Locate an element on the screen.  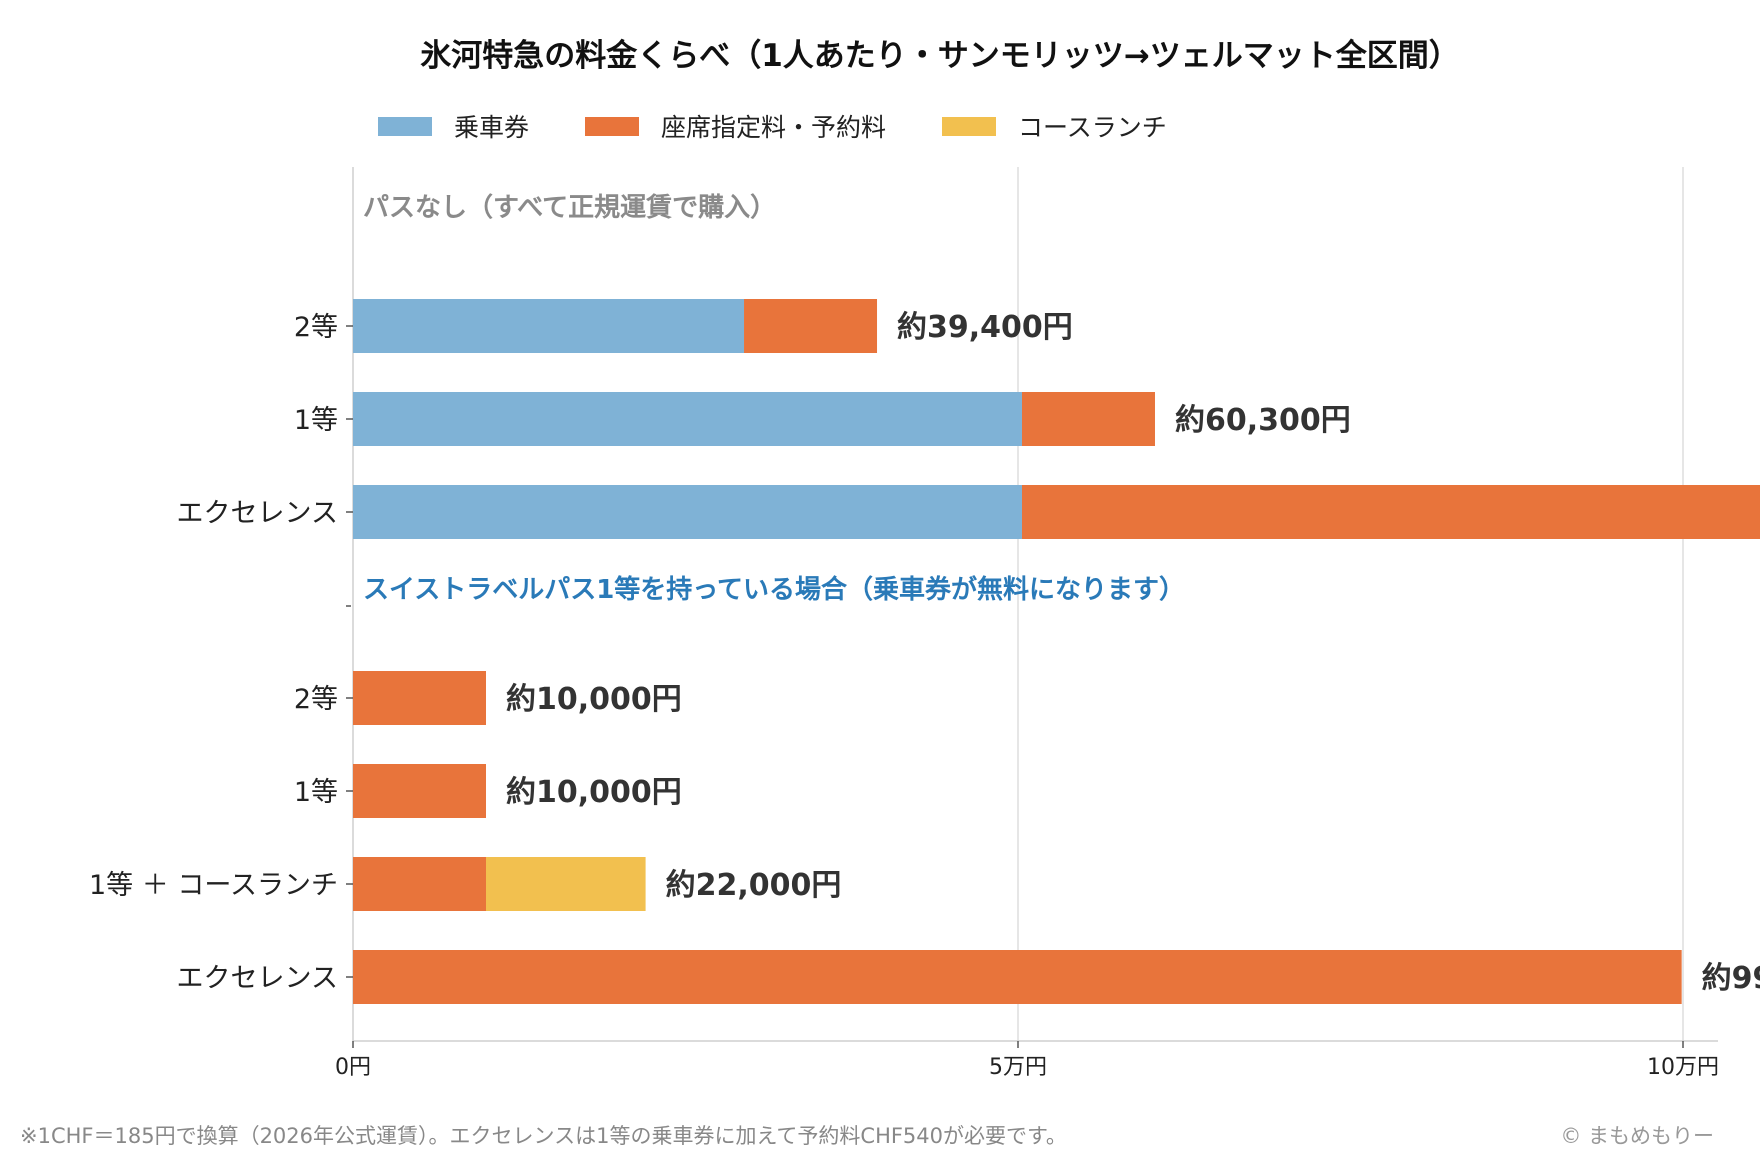
legend-item-lunch: コースランチ is located at coordinates (1054, 126).